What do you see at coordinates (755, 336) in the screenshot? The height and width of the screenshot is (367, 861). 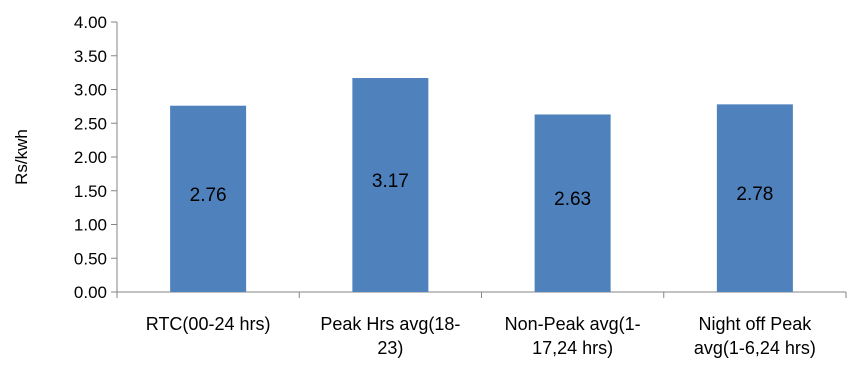 I see `category-label: Night off Peak avg(1-6,24 hrs)` at bounding box center [755, 336].